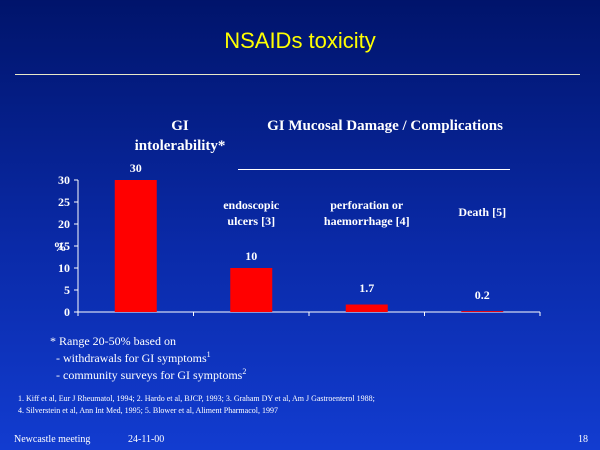 The height and width of the screenshot is (450, 600). I want to click on footnote-line-3-sup: 2, so click(244, 371).